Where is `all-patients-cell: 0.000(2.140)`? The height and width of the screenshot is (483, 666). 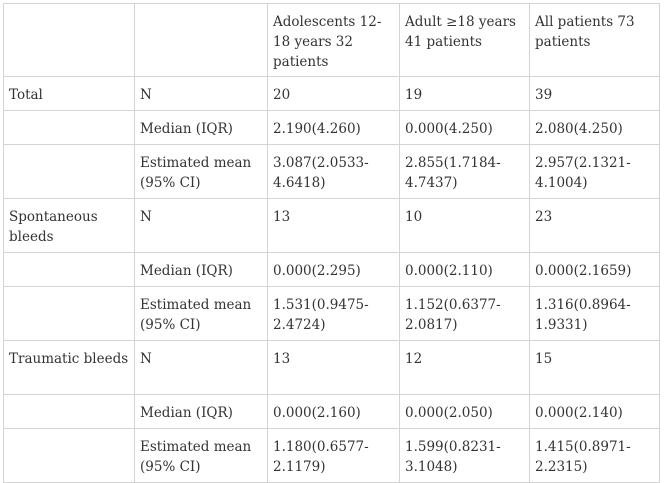
all-patients-cell: 0.000(2.140) is located at coordinates (594, 411).